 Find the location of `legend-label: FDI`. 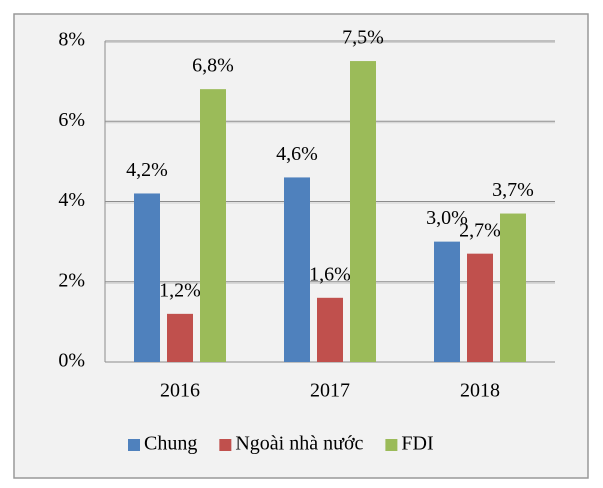

legend-label: FDI is located at coordinates (417, 444).